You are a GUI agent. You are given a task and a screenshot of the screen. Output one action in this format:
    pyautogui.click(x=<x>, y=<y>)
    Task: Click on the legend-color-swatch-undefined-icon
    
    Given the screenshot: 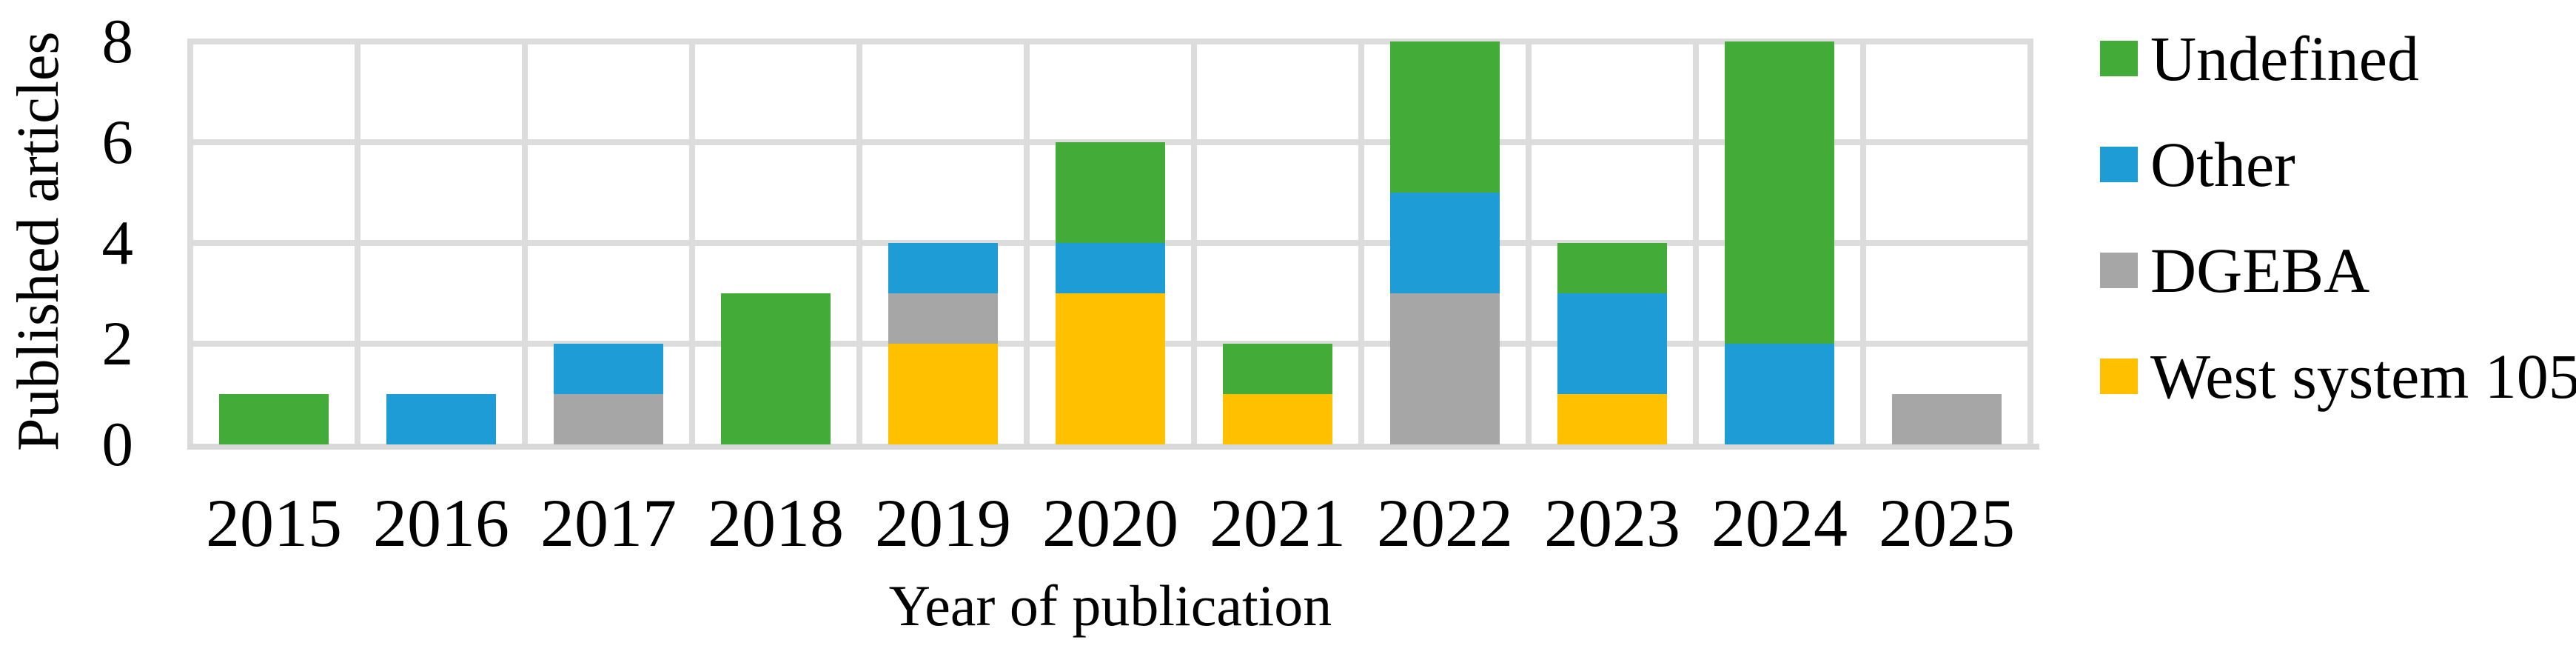 What is the action you would take?
    pyautogui.click(x=2119, y=58)
    